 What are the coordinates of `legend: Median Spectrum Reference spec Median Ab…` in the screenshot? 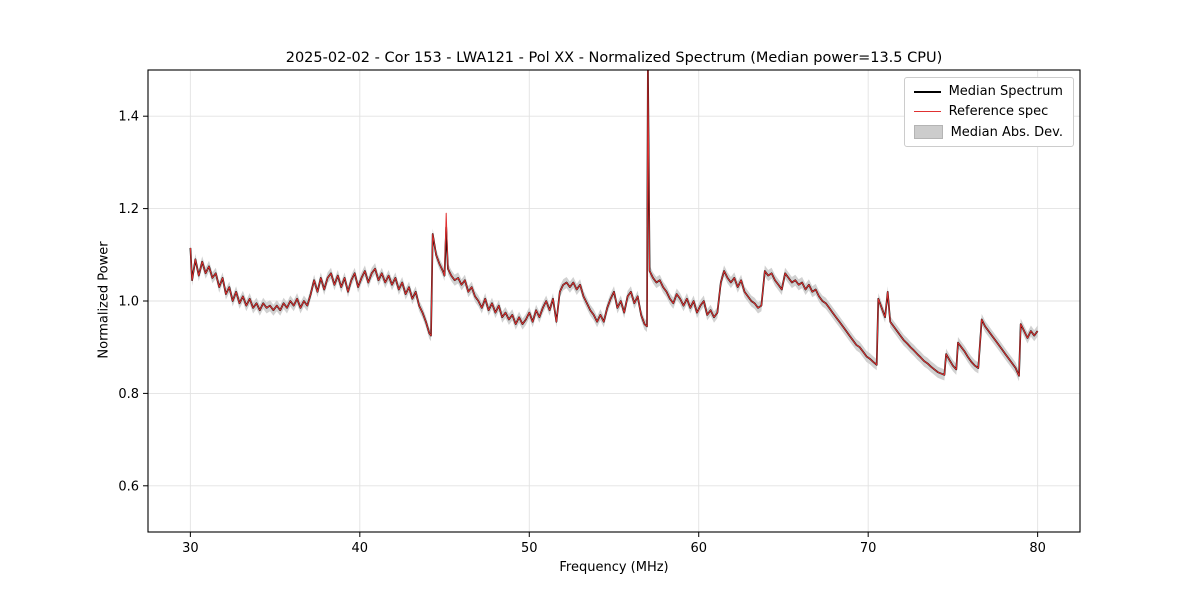 It's located at (988, 112).